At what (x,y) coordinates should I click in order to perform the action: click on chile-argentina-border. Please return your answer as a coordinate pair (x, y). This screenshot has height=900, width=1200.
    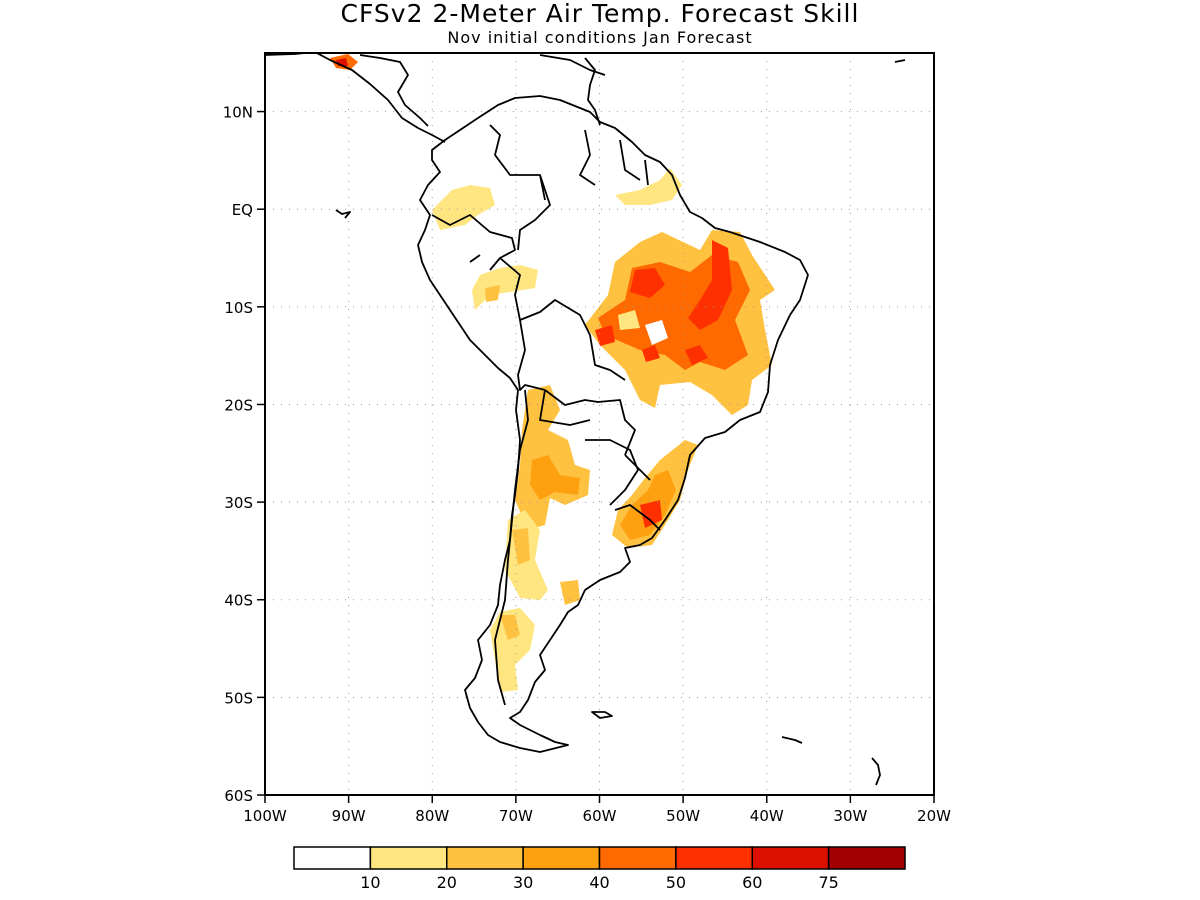
    Looking at the image, I should click on (511, 547).